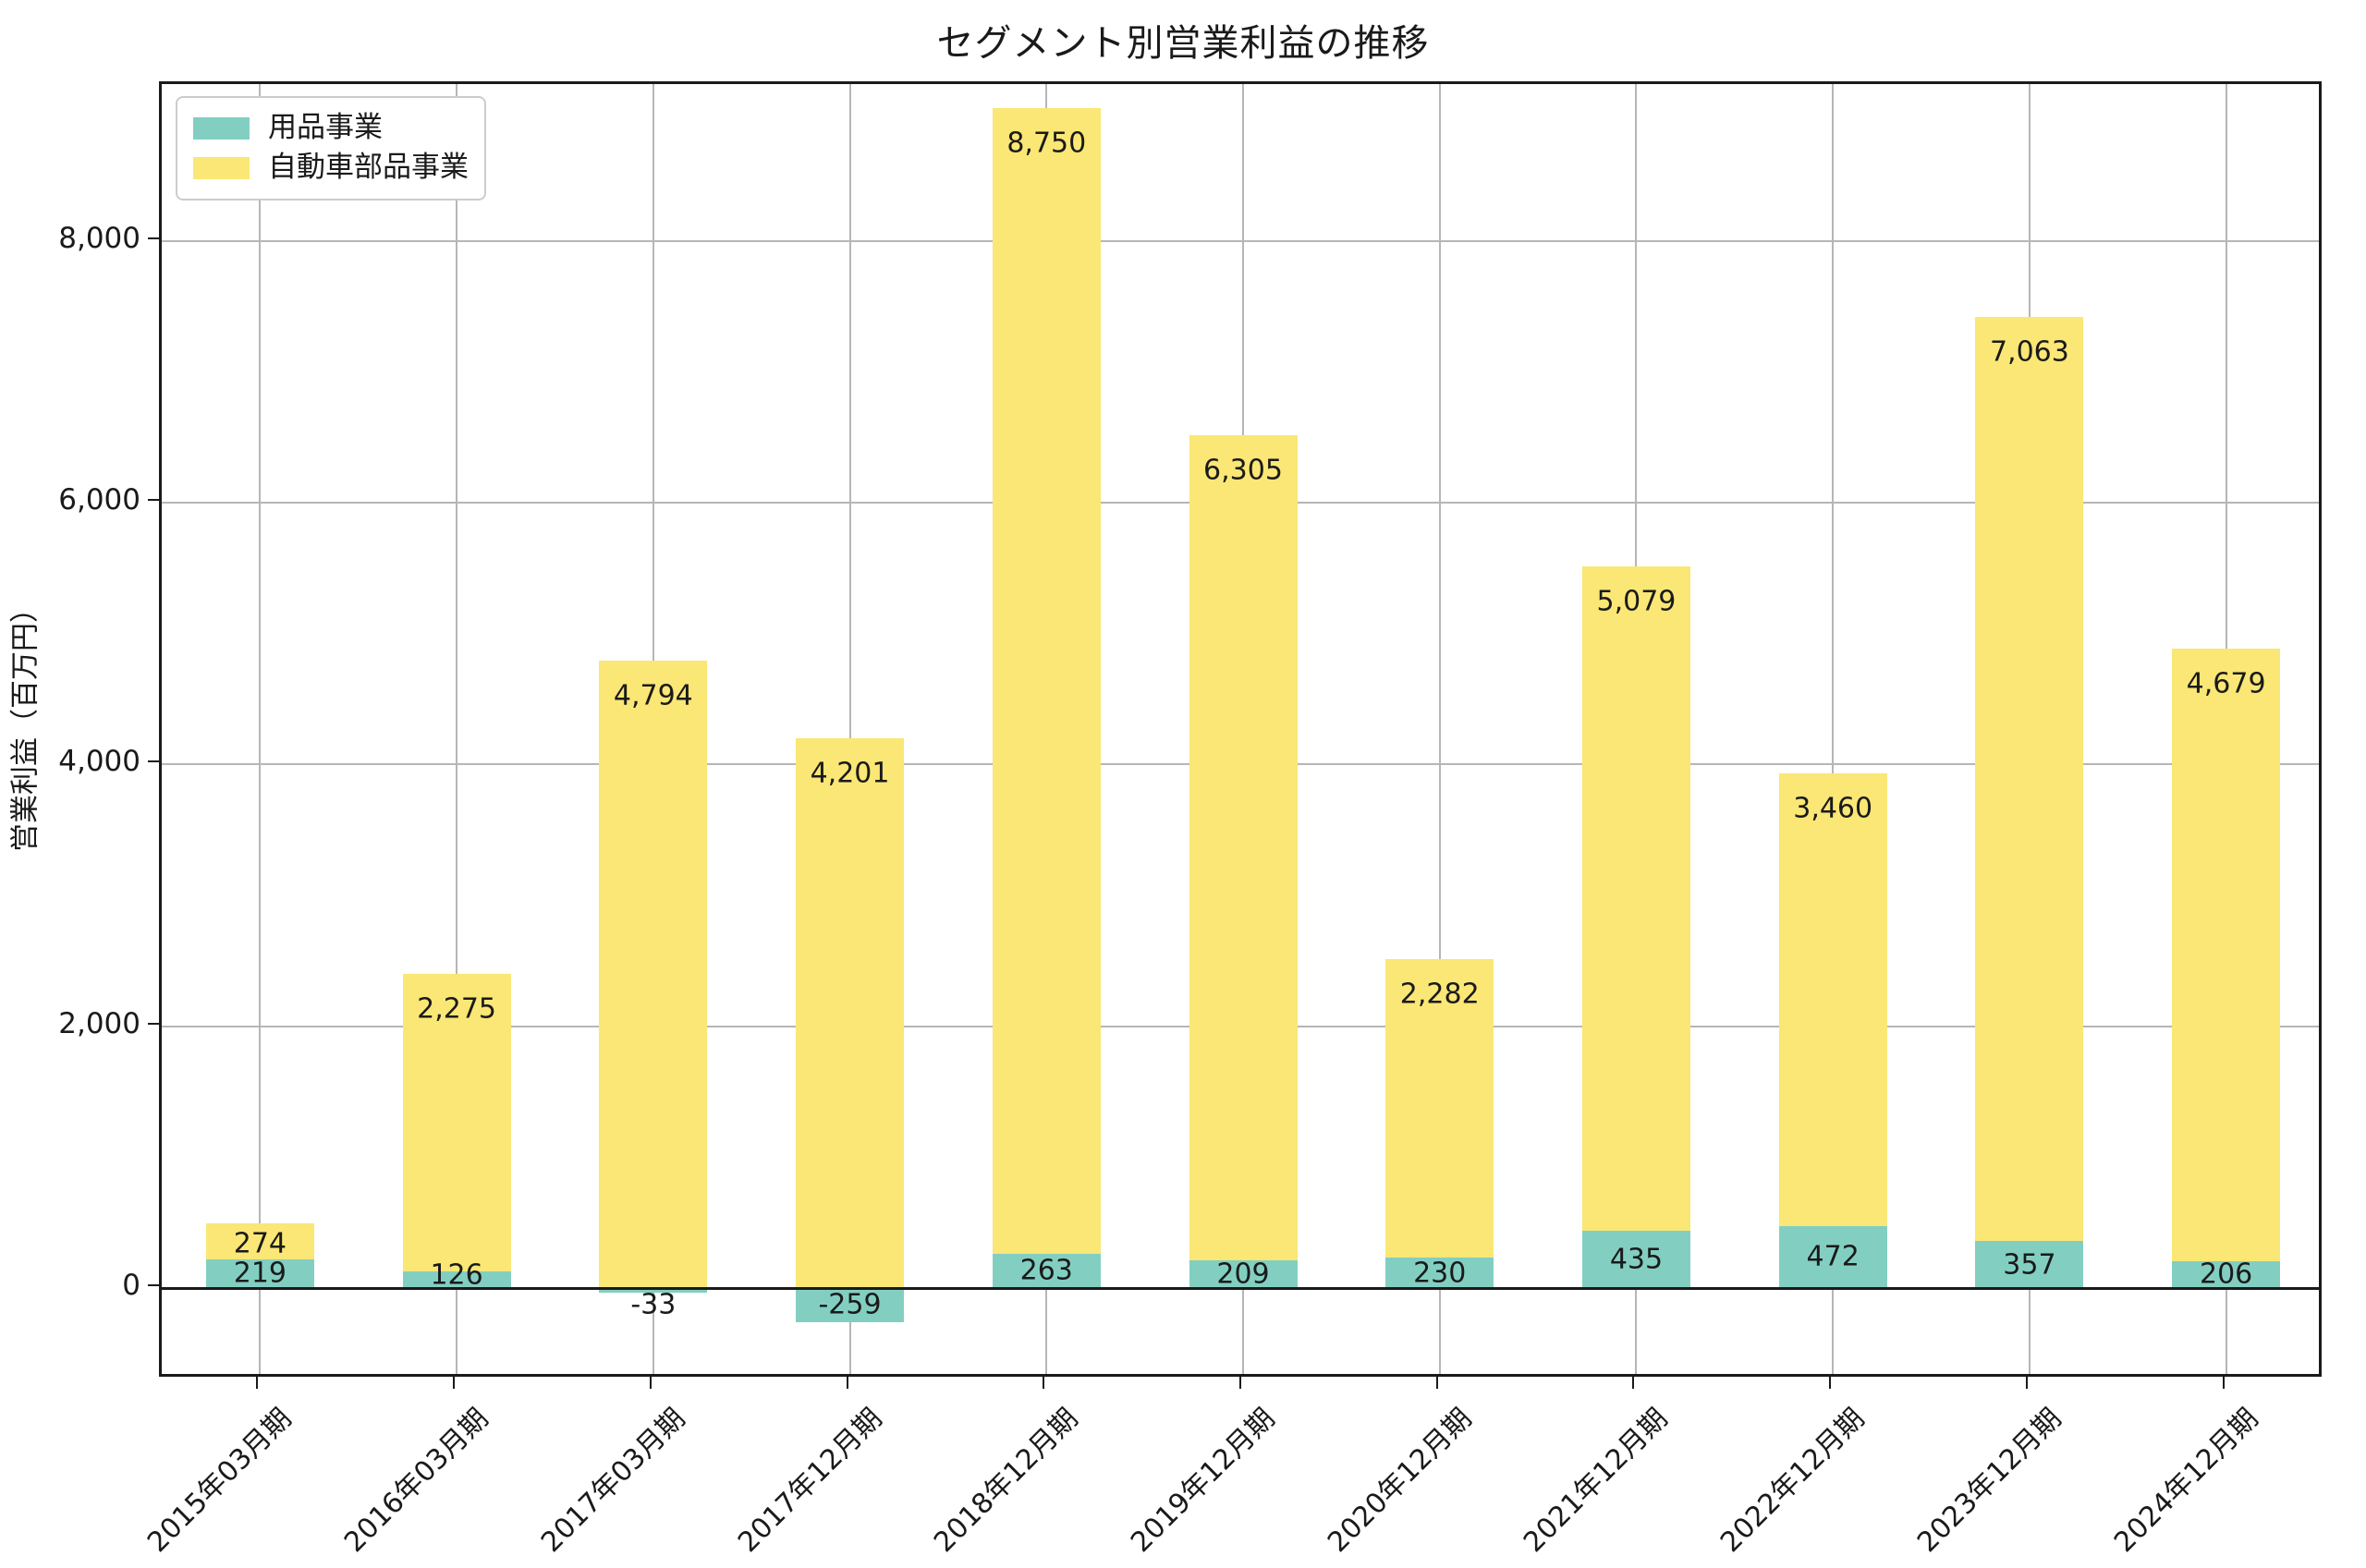 Image resolution: width=2366 pixels, height=1568 pixels. What do you see at coordinates (220, 1481) in the screenshot?
I see `x-axis-tick-label: 2015年03月期` at bounding box center [220, 1481].